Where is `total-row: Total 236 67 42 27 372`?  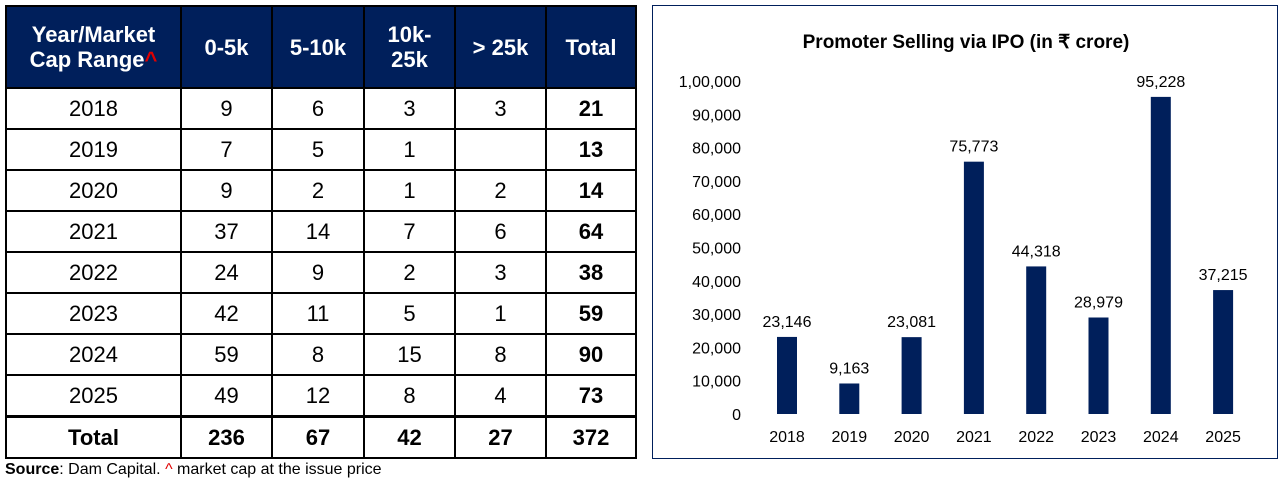
total-row: Total 236 67 42 27 372 is located at coordinates (321, 437).